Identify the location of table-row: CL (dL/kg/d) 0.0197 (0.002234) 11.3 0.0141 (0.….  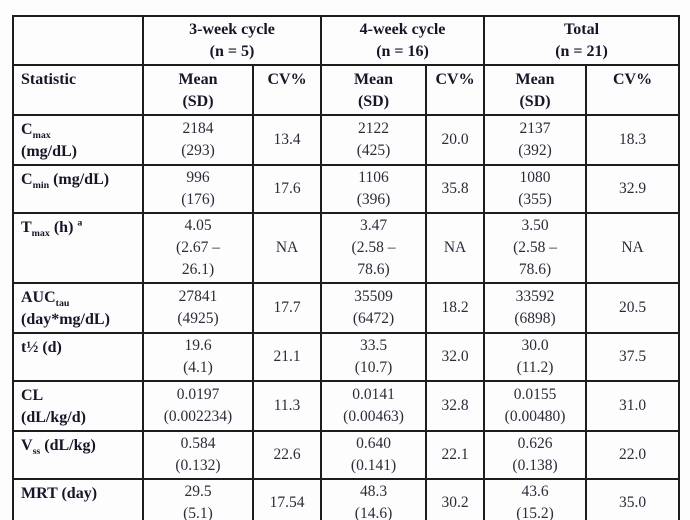
(346, 406).